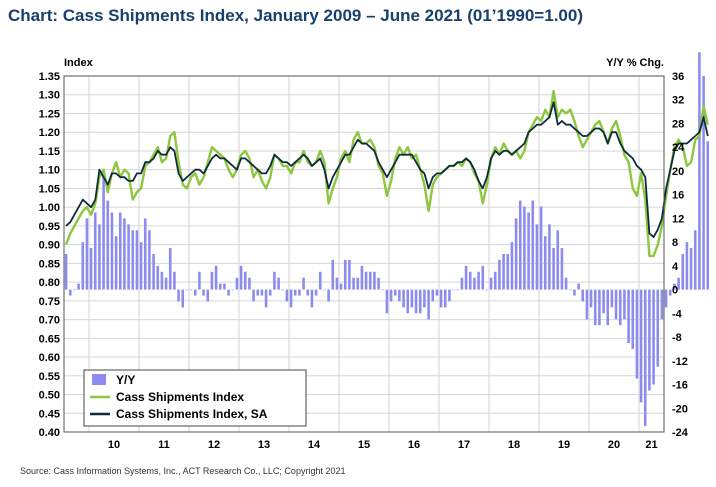 The height and width of the screenshot is (487, 716). What do you see at coordinates (99, 379) in the screenshot?
I see `legend-swatch-yy` at bounding box center [99, 379].